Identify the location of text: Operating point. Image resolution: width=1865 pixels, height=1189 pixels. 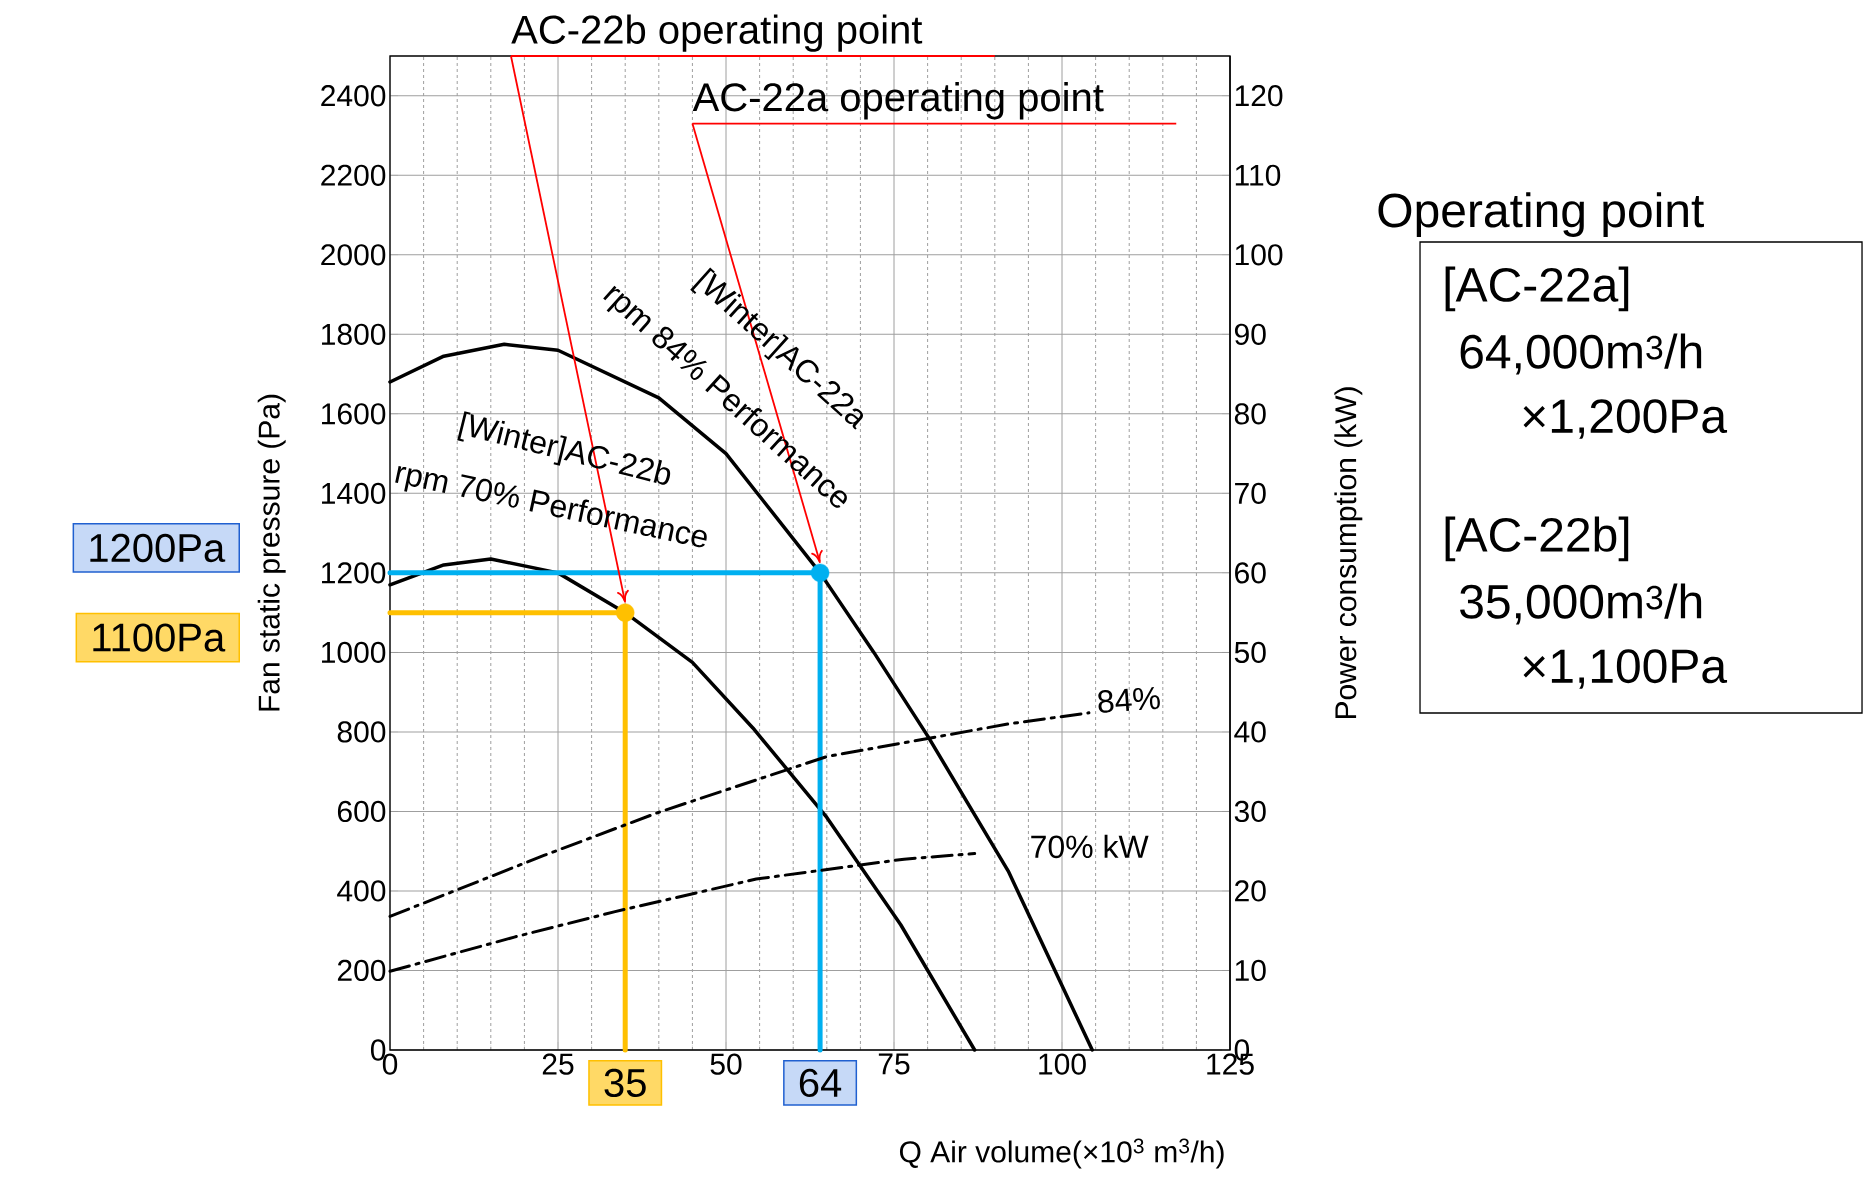
(1541, 214).